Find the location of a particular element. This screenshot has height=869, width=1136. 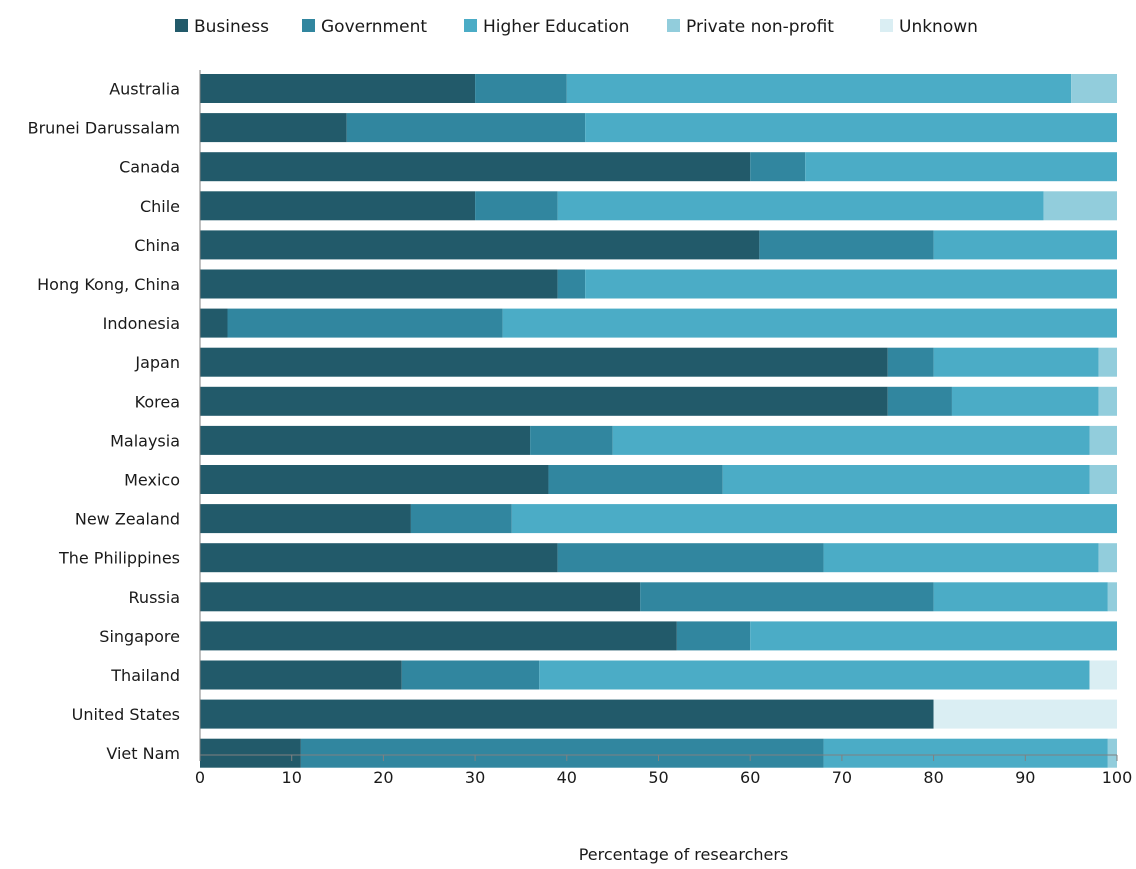

bar-hong-kong-china-higher-education is located at coordinates (851, 284).